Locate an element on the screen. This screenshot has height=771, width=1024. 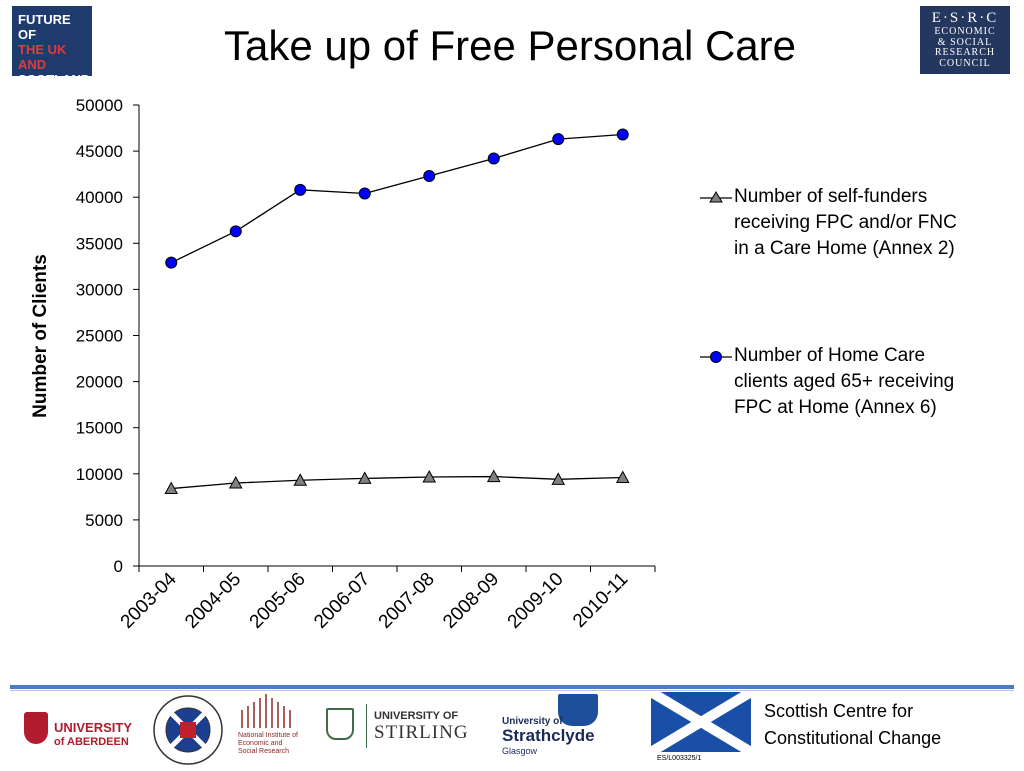
footer-divider is located at coordinates (512, 687).